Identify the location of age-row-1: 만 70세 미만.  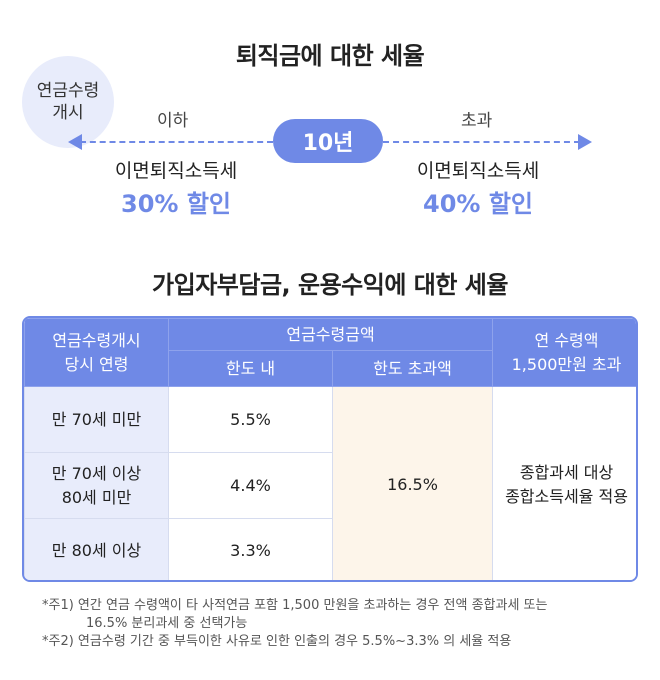
(96, 419).